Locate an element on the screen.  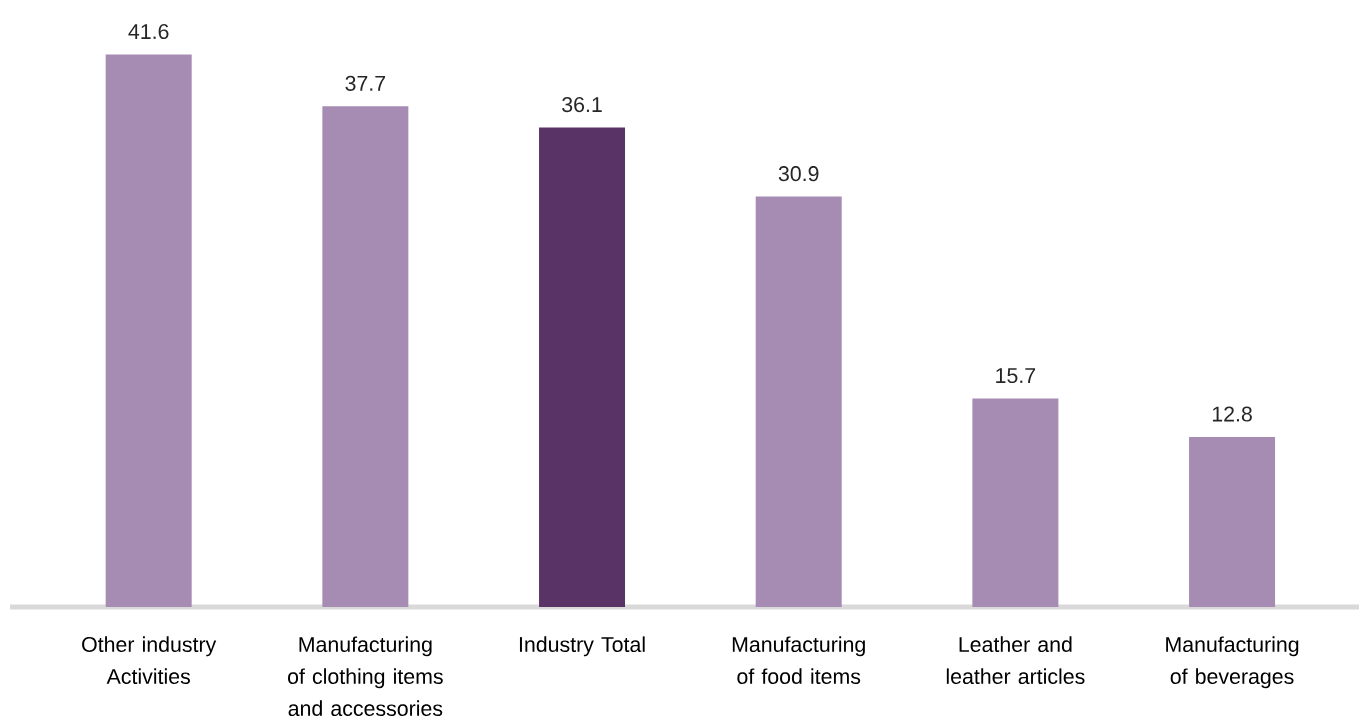
data-label: 36.1 is located at coordinates (582, 105).